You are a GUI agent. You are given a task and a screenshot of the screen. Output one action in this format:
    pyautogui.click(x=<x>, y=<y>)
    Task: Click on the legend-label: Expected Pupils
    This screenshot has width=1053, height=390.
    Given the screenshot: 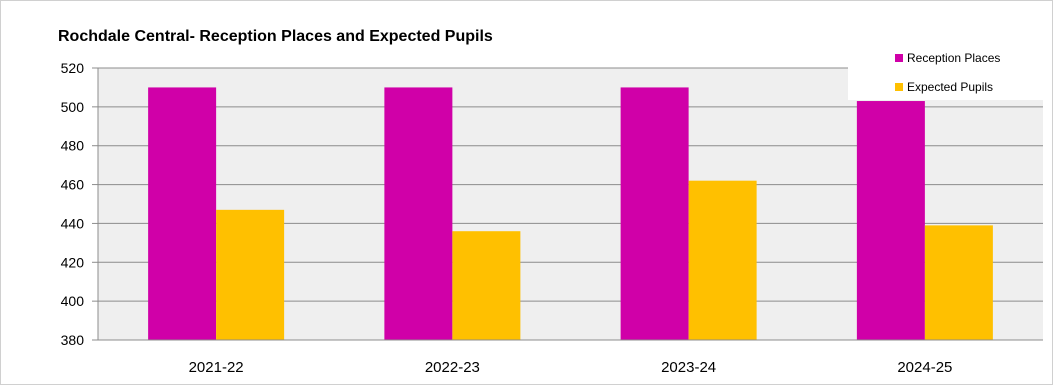 What is the action you would take?
    pyautogui.click(x=950, y=87)
    